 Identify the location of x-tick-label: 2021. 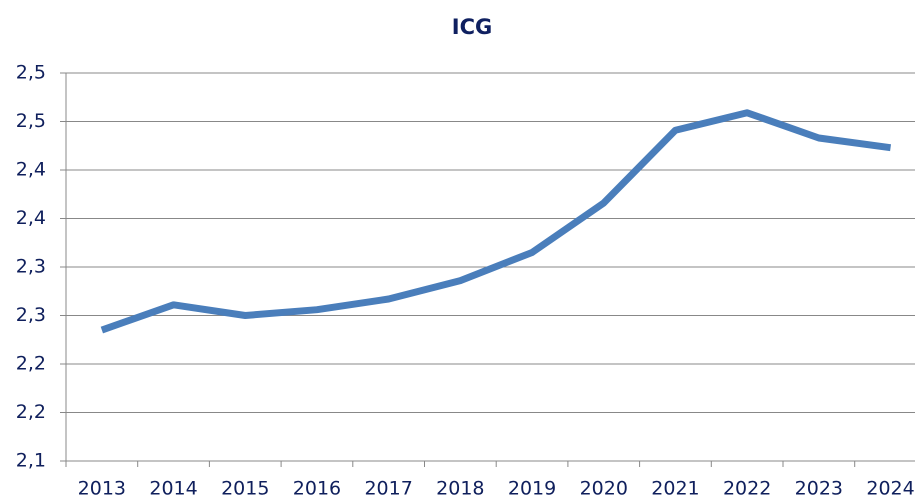
(675, 487).